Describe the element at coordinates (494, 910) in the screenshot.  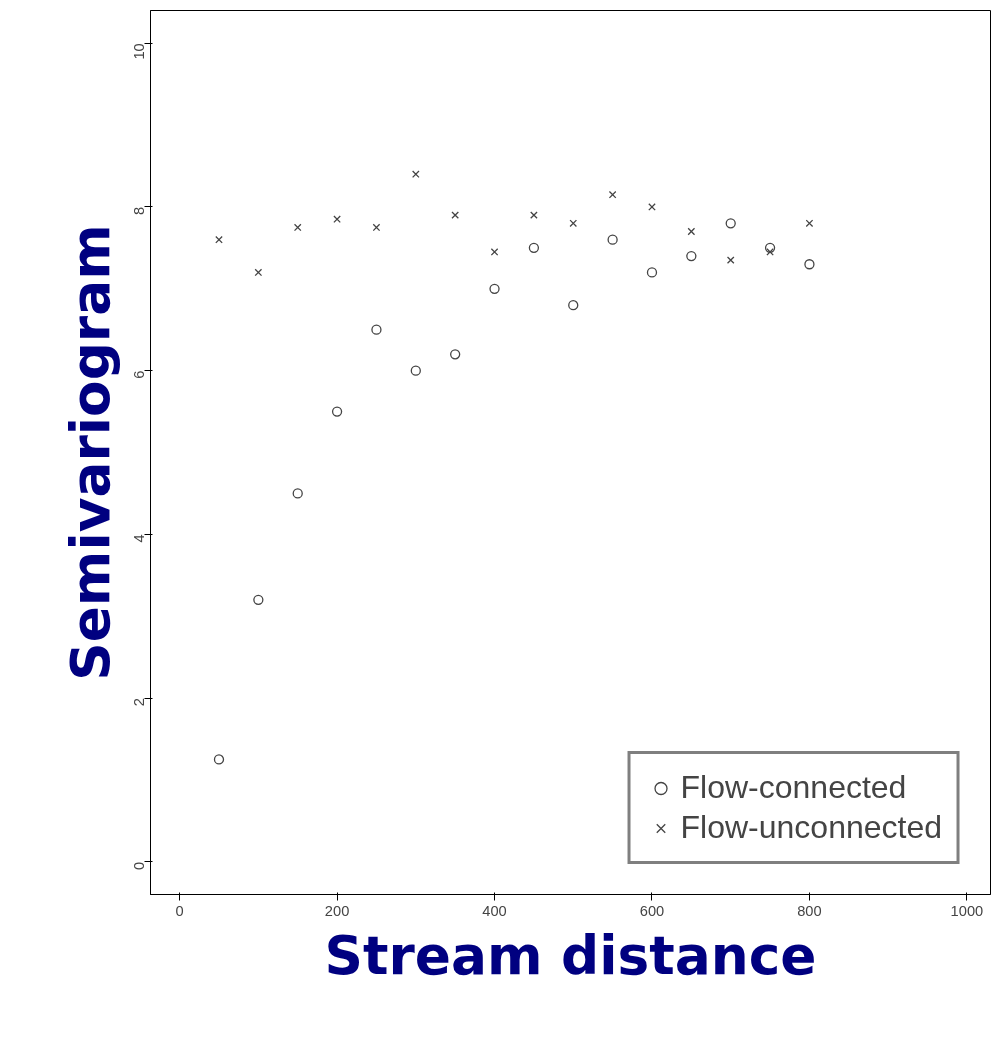
I see `x-tick-label: 400` at that location.